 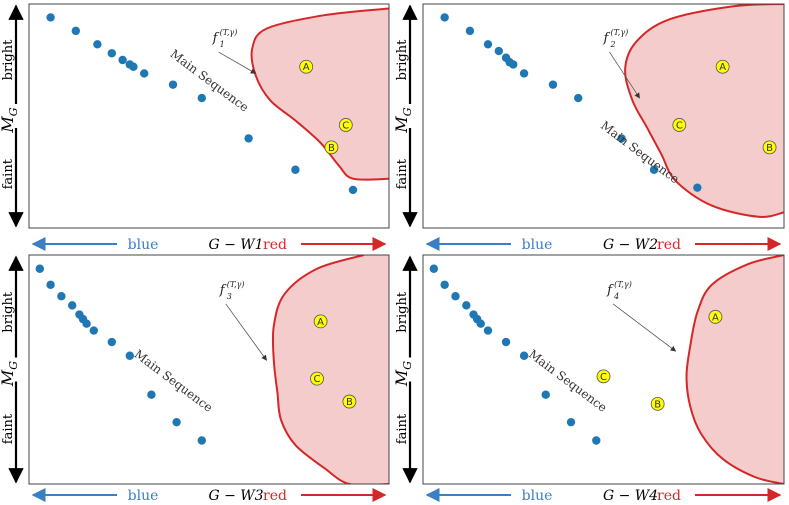 I want to click on f-label-subscript: 3, so click(x=229, y=296).